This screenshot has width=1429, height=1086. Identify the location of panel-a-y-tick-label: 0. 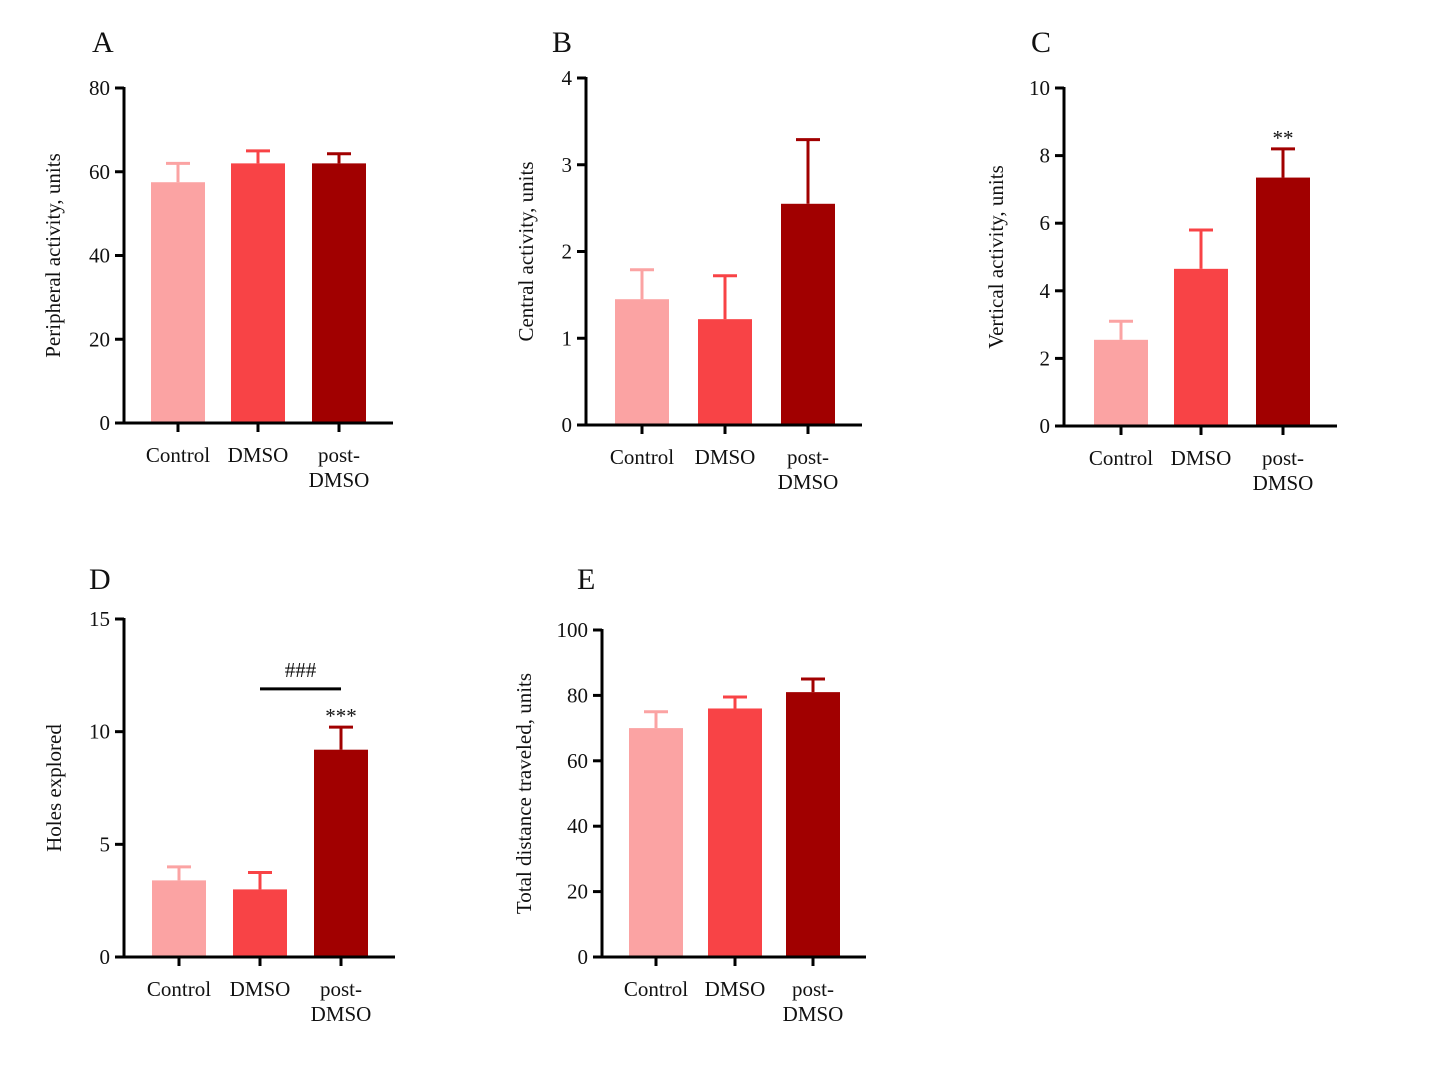
(105, 423).